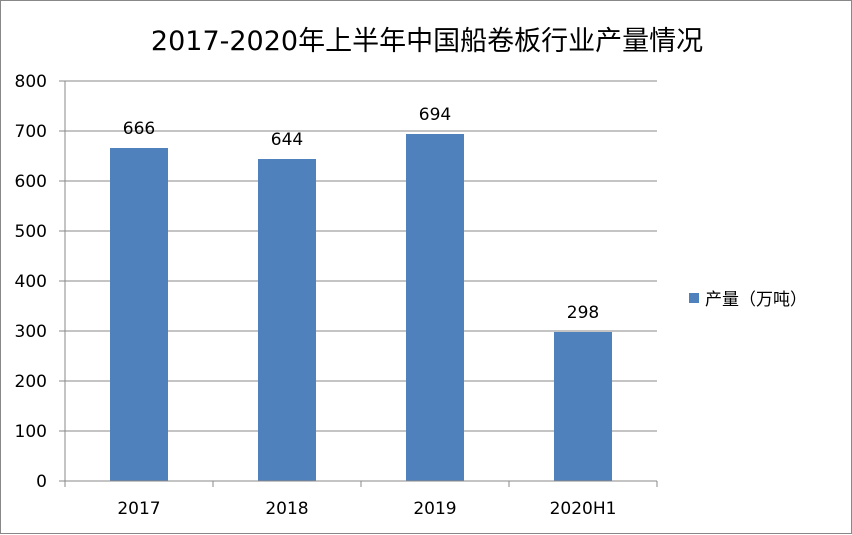 Image resolution: width=852 pixels, height=535 pixels. I want to click on data-label: 666, so click(139, 129).